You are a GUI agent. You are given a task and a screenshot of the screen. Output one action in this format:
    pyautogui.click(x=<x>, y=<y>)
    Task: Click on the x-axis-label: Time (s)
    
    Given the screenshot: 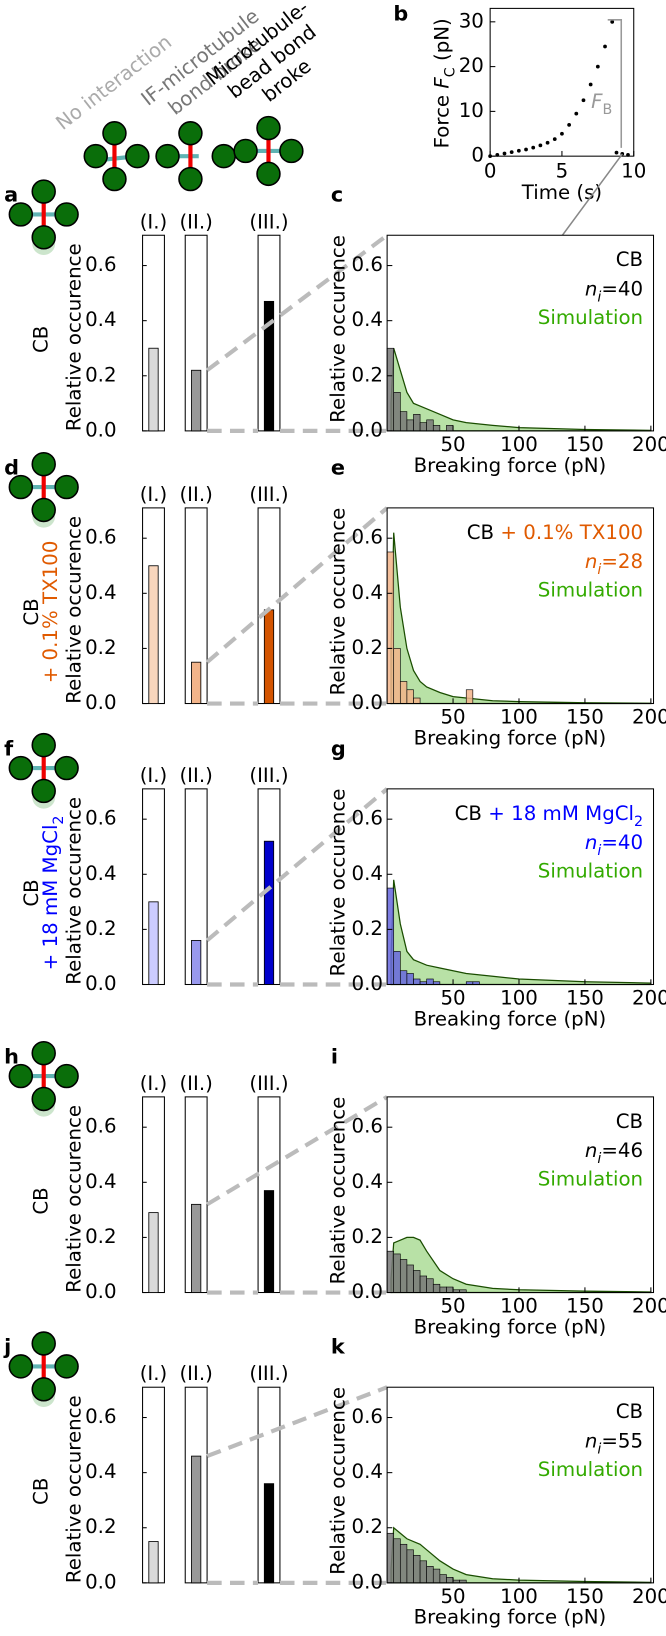 What is the action you would take?
    pyautogui.click(x=561, y=192)
    